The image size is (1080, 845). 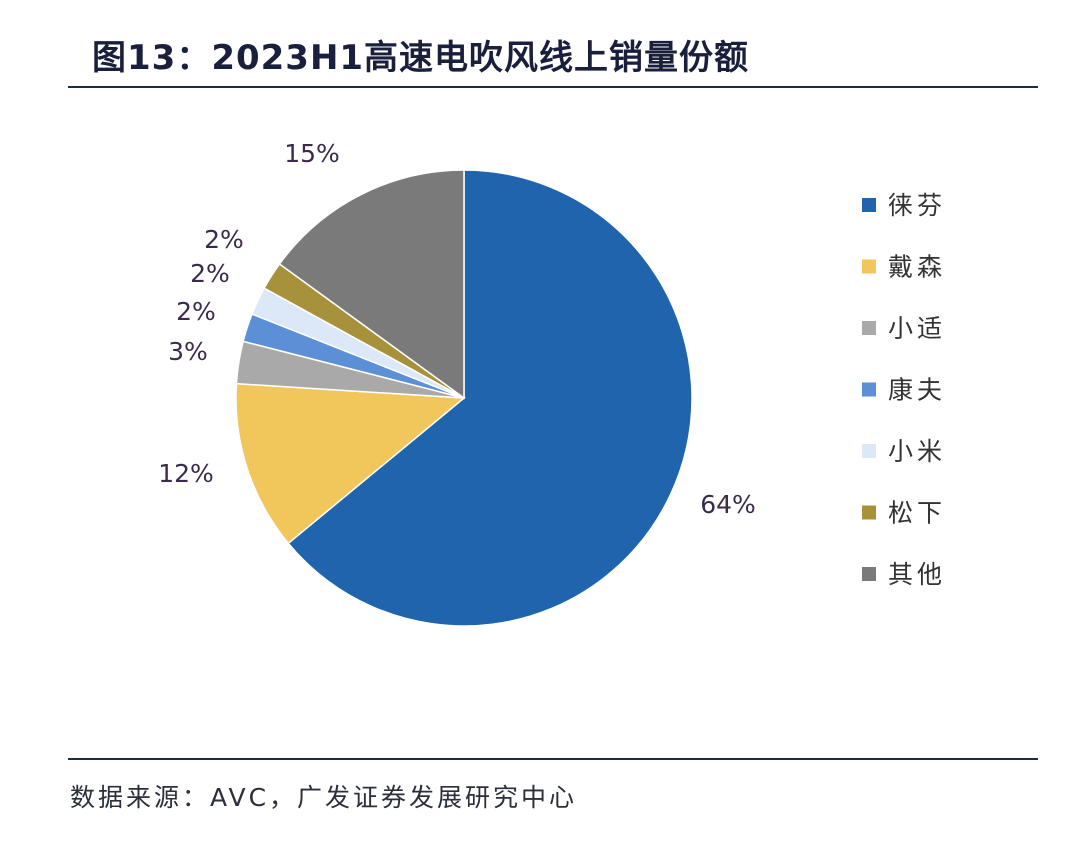 I want to click on slice-label-1: 64%, so click(x=728, y=504).